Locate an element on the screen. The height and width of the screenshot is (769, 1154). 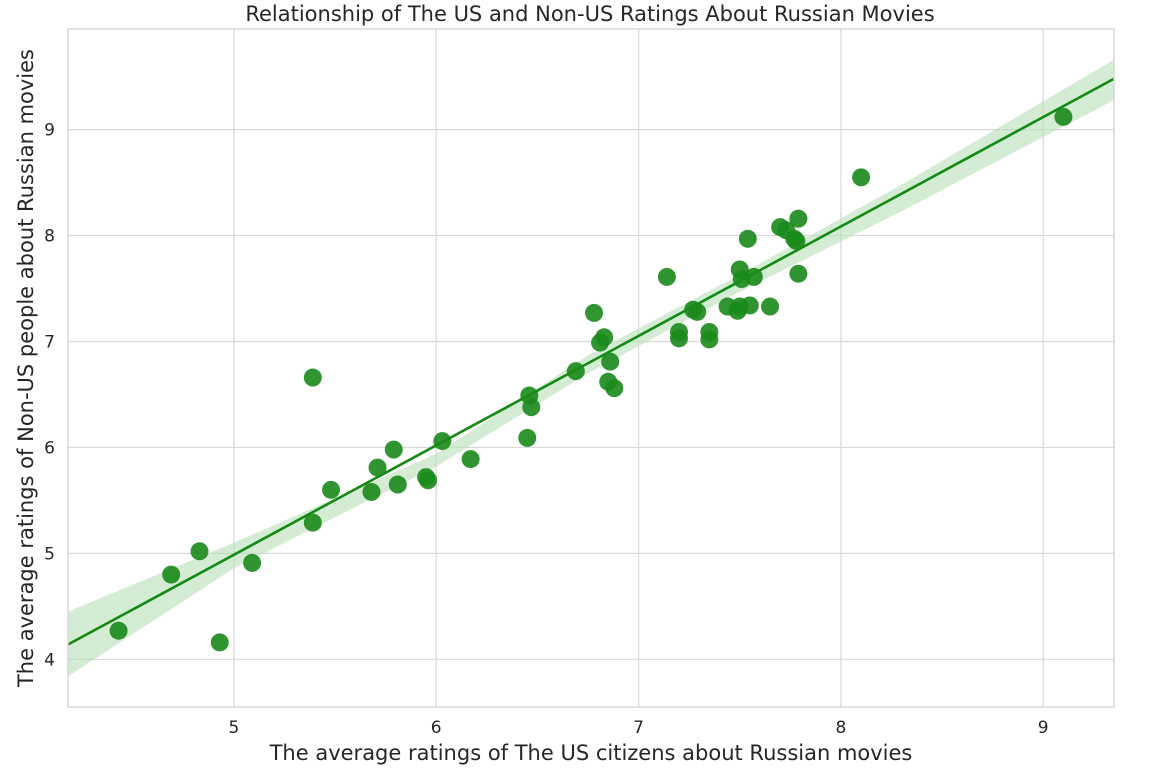
x-tick-label: 7 is located at coordinates (638, 728).